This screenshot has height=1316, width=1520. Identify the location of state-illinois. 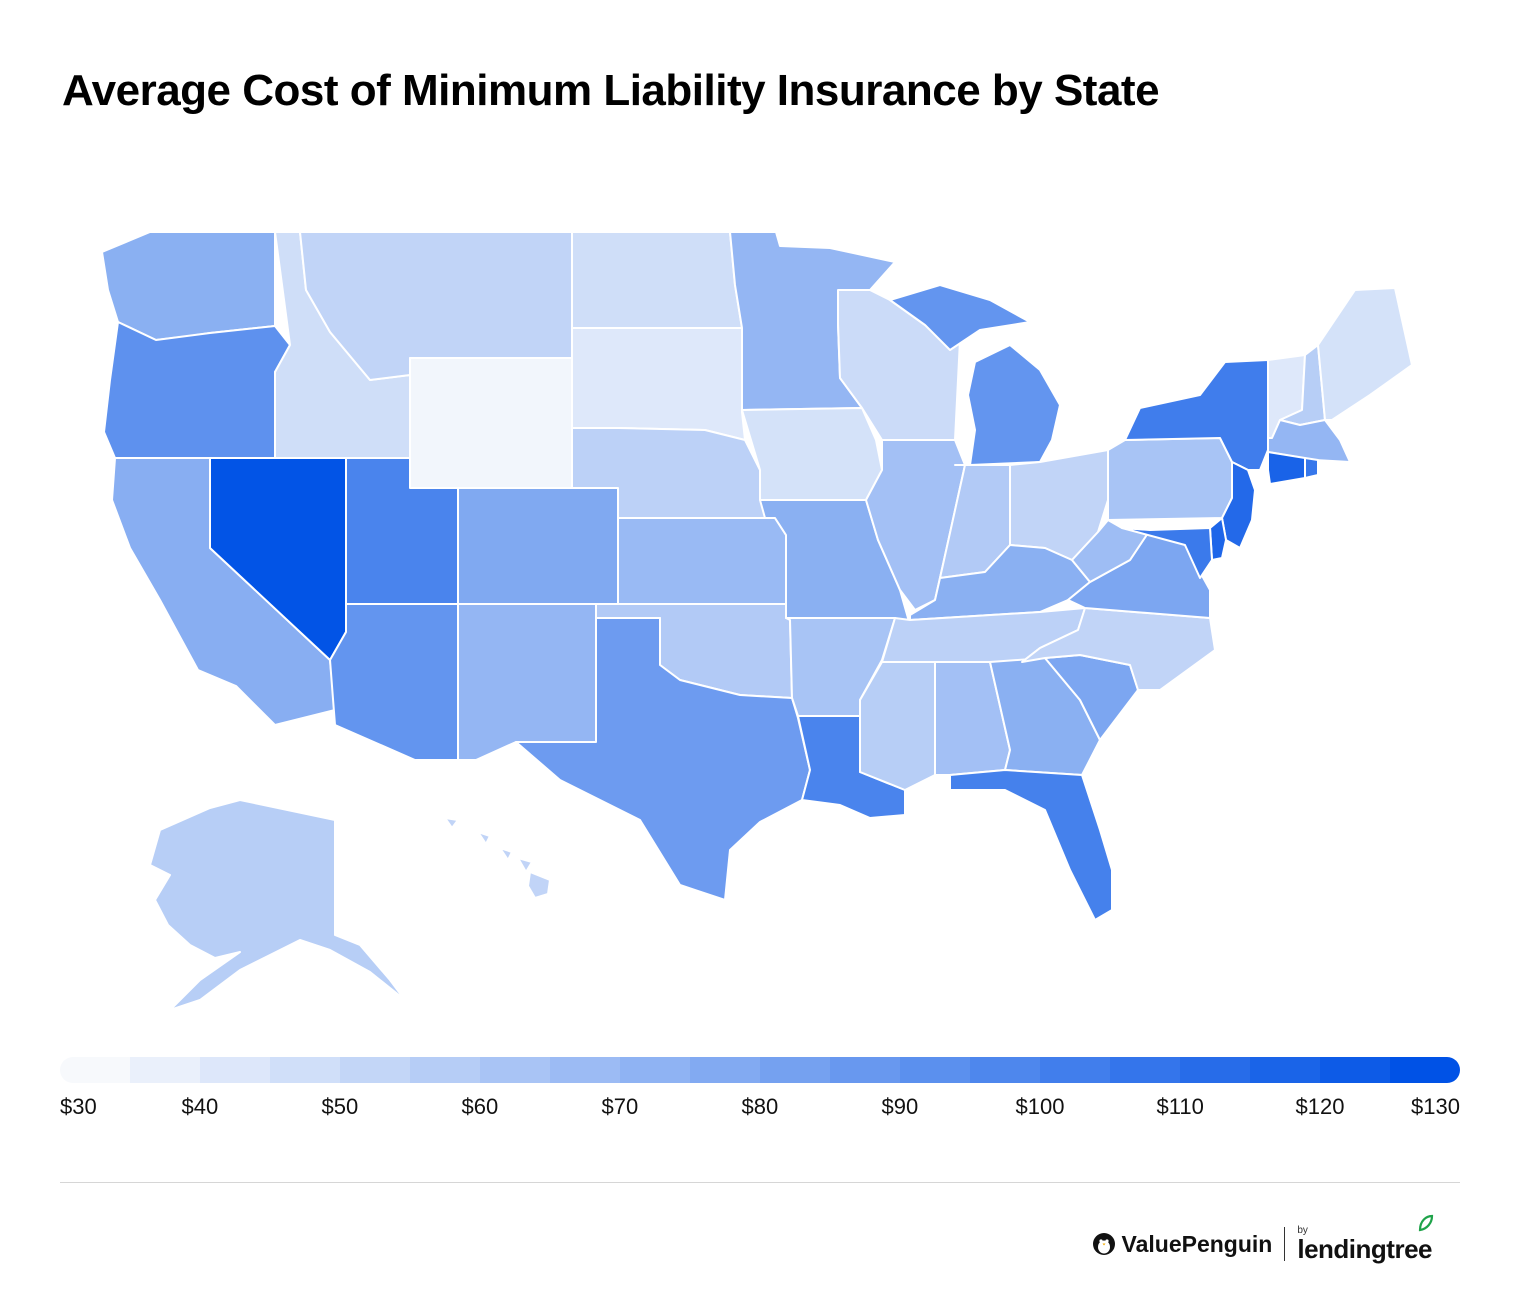
(915, 525).